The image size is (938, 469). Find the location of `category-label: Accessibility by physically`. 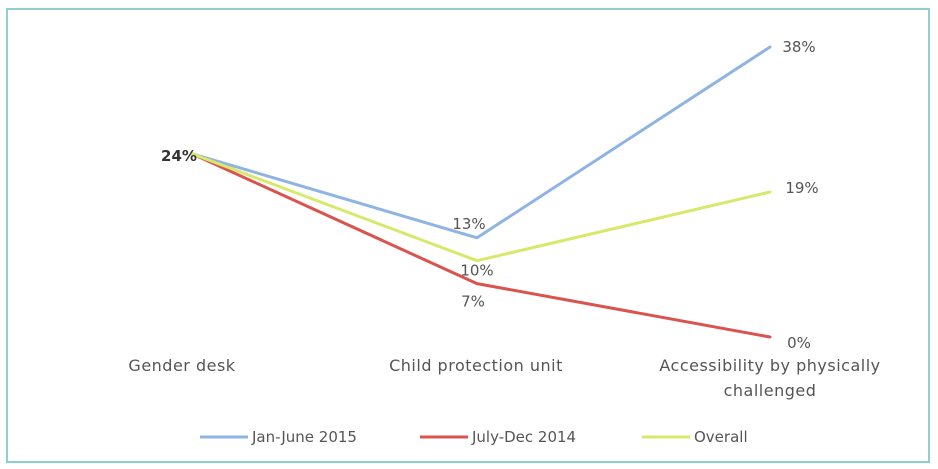

category-label: Accessibility by physically is located at coordinates (769, 365).